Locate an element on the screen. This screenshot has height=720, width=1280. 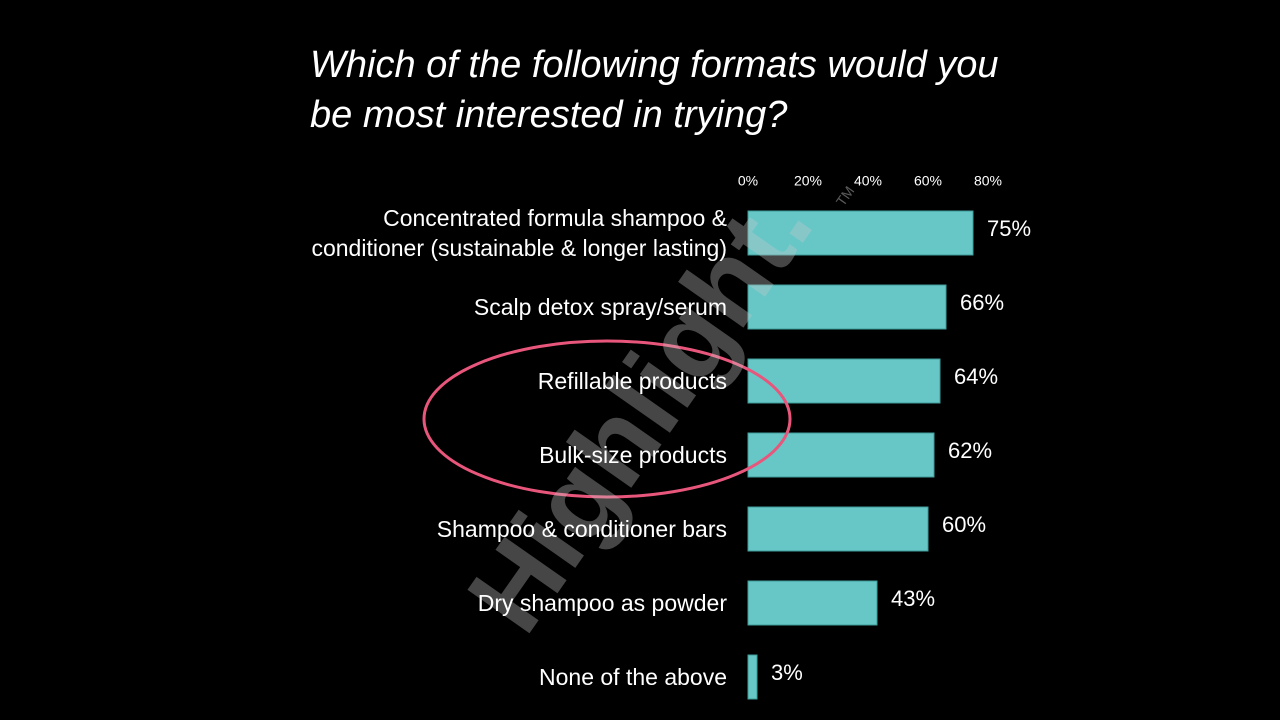
value-label: 75% is located at coordinates (1009, 228).